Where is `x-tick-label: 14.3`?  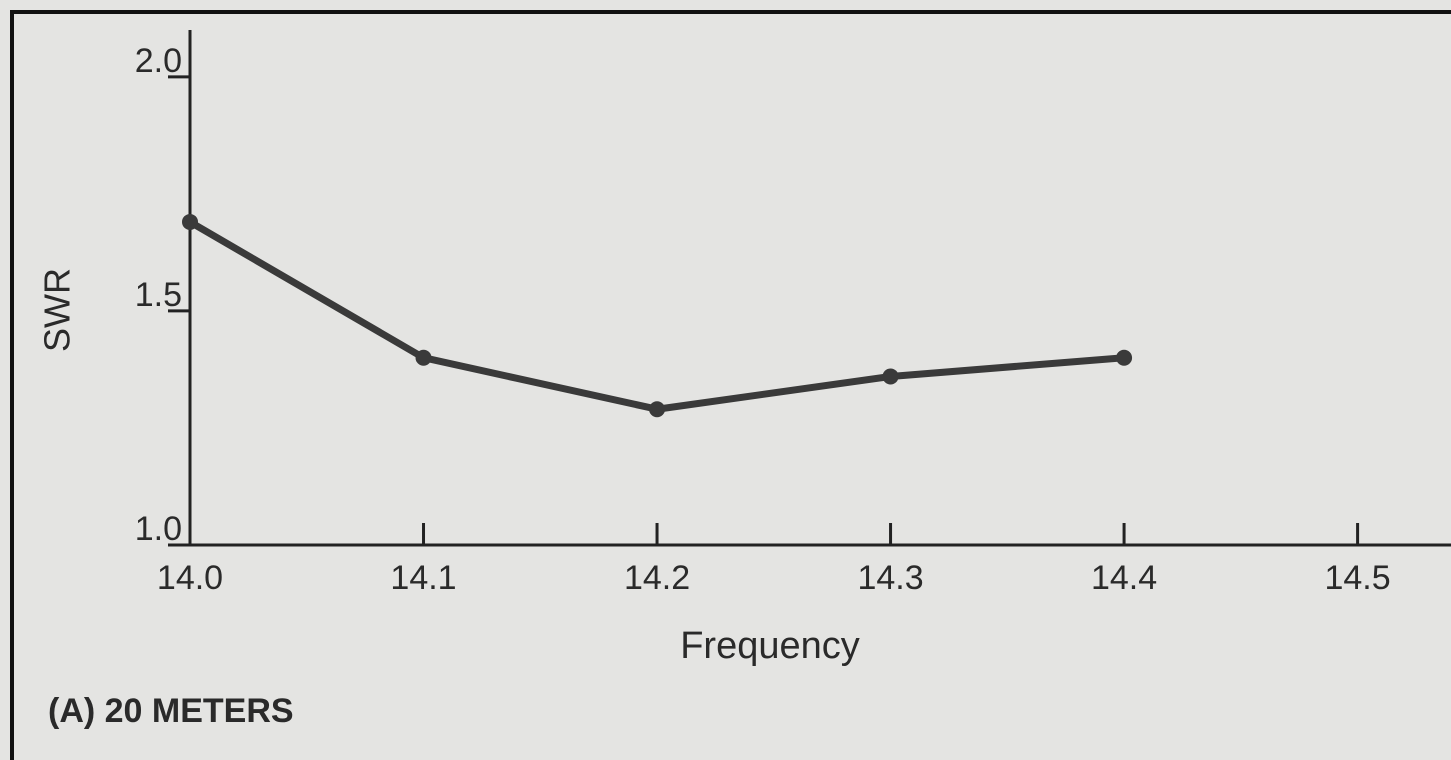 x-tick-label: 14.3 is located at coordinates (890, 578).